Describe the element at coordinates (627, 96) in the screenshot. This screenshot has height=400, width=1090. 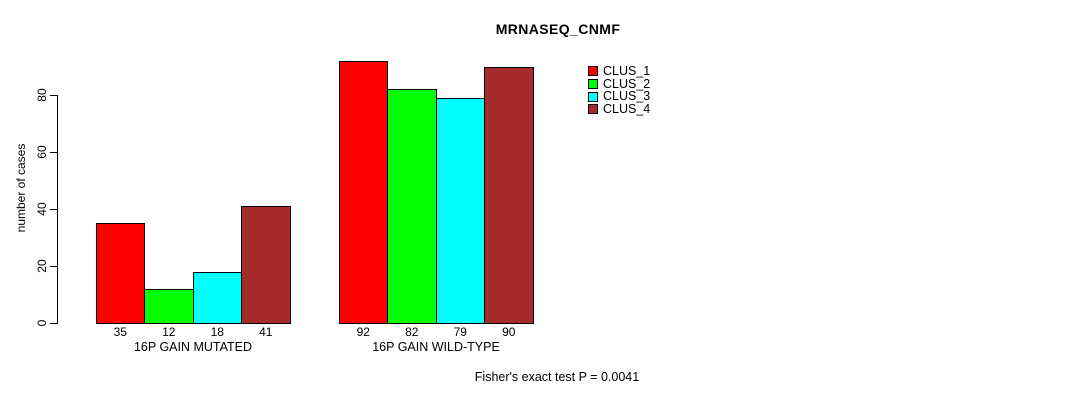
I see `legend-label: CLUS_3` at that location.